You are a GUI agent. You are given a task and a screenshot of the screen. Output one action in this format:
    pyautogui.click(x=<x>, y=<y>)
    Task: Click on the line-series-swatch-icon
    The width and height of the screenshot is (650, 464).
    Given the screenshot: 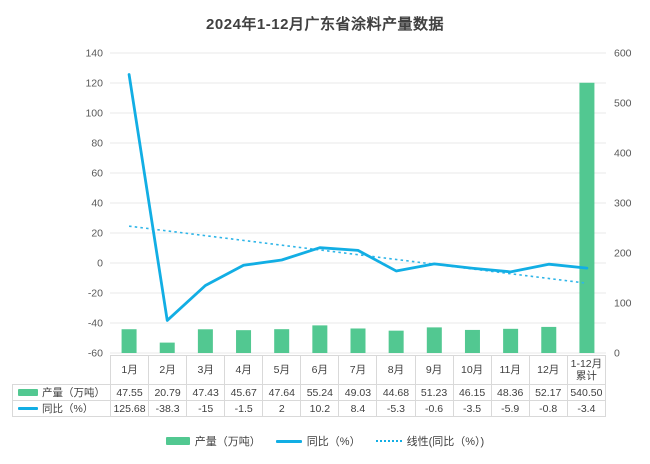 What is the action you would take?
    pyautogui.click(x=288, y=441)
    